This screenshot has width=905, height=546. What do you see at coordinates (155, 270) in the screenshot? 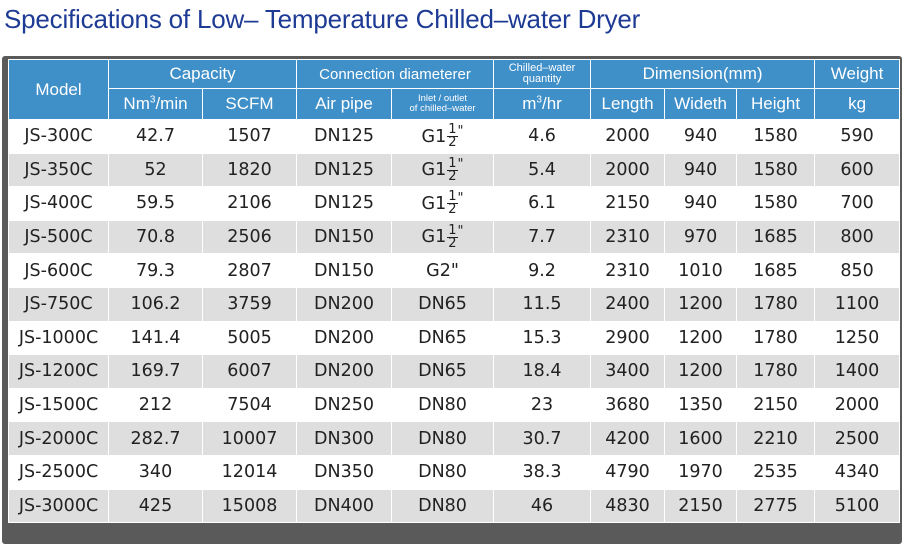
I see `cell-nm3-min: 79.3` at bounding box center [155, 270].